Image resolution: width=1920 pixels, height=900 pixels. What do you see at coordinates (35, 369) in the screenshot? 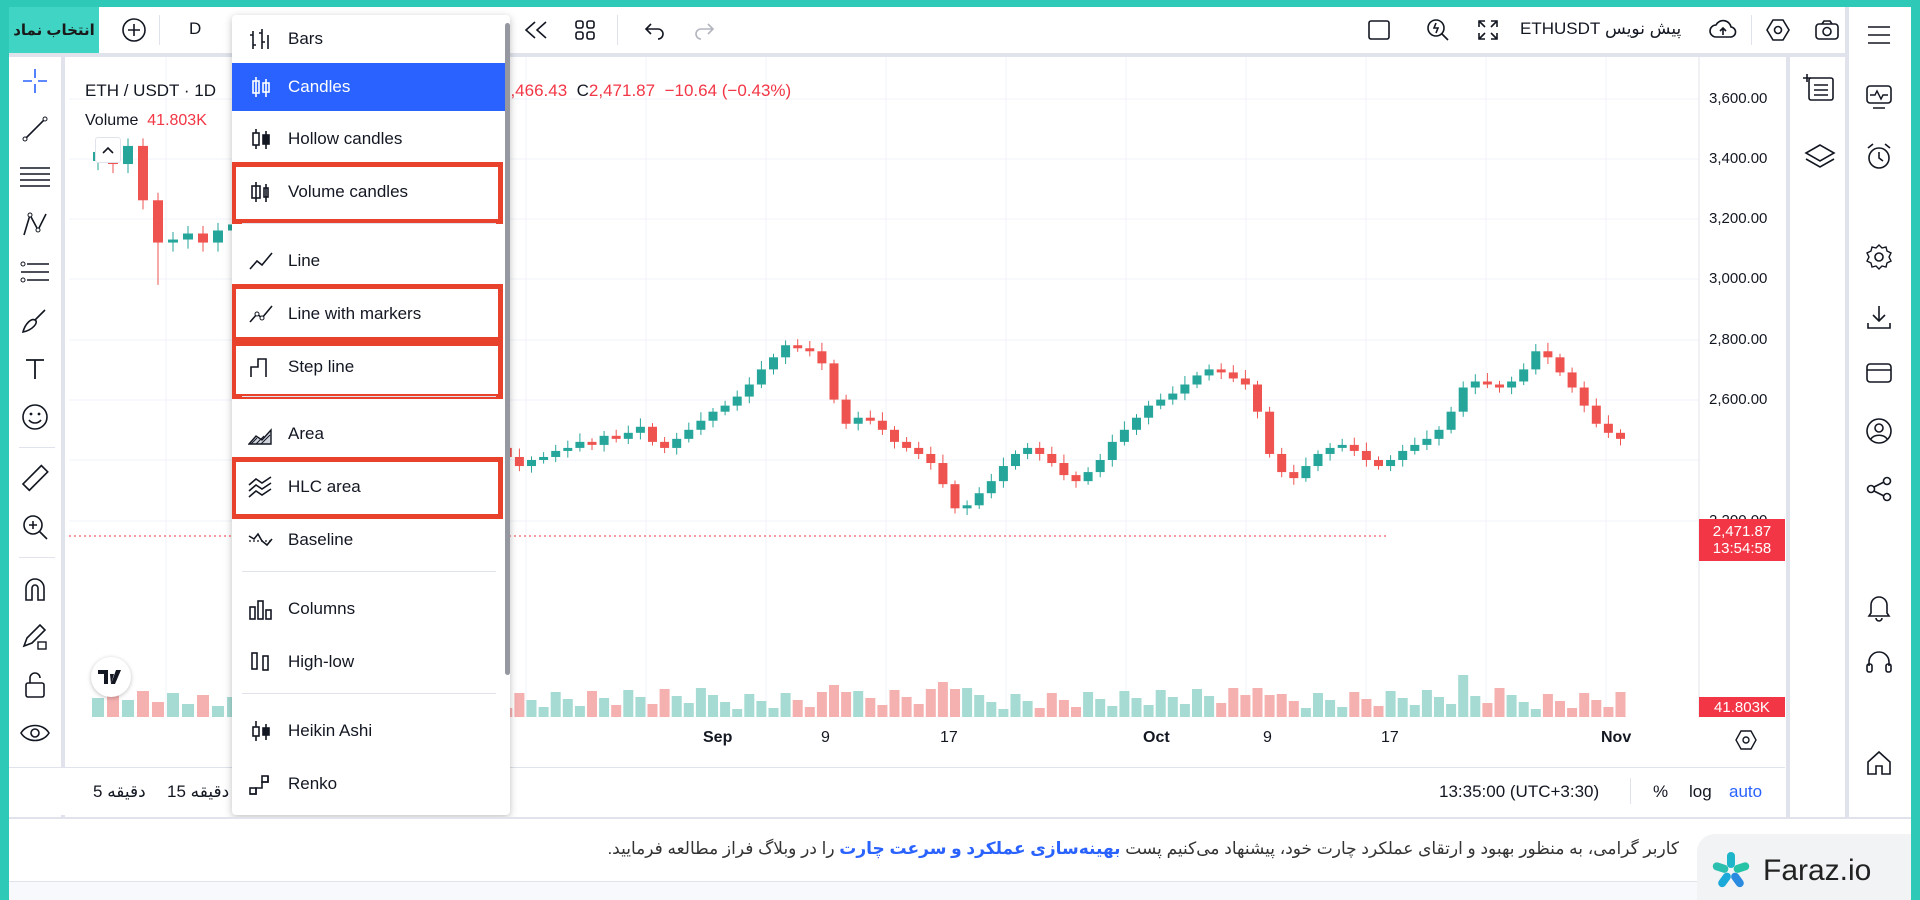
I see `text-tool-icon` at bounding box center [35, 369].